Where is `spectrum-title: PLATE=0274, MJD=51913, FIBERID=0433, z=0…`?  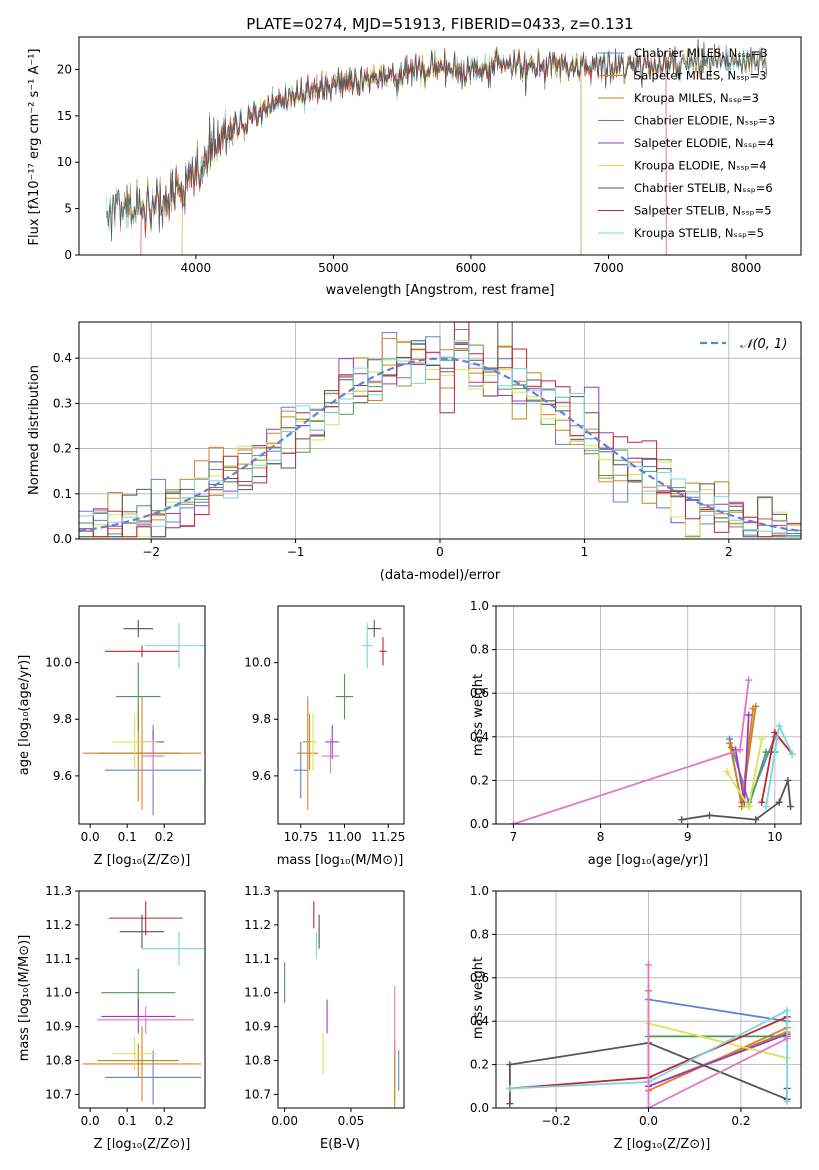 spectrum-title: PLATE=0274, MJD=51913, FIBERID=0433, z=0… is located at coordinates (439, 24).